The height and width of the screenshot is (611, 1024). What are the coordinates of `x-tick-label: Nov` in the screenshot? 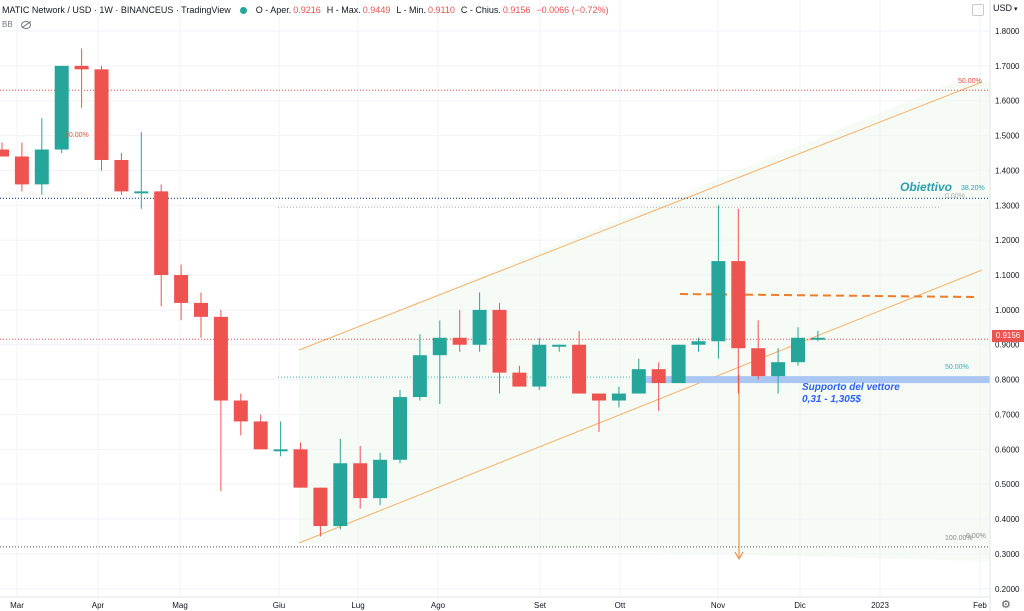 It's located at (718, 605).